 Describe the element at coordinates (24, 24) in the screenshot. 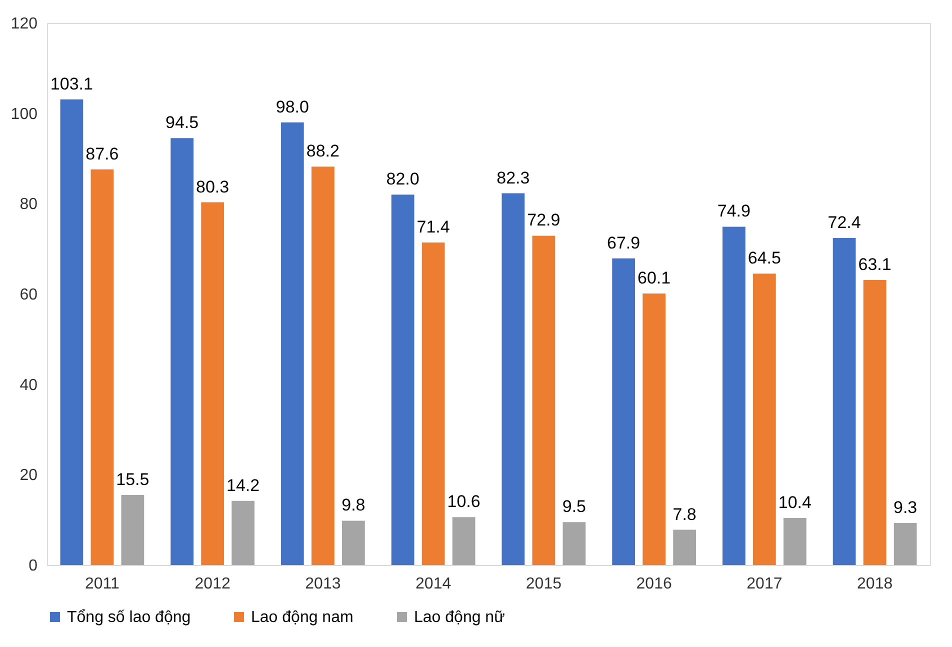

I see `y-tick-label: 120` at that location.